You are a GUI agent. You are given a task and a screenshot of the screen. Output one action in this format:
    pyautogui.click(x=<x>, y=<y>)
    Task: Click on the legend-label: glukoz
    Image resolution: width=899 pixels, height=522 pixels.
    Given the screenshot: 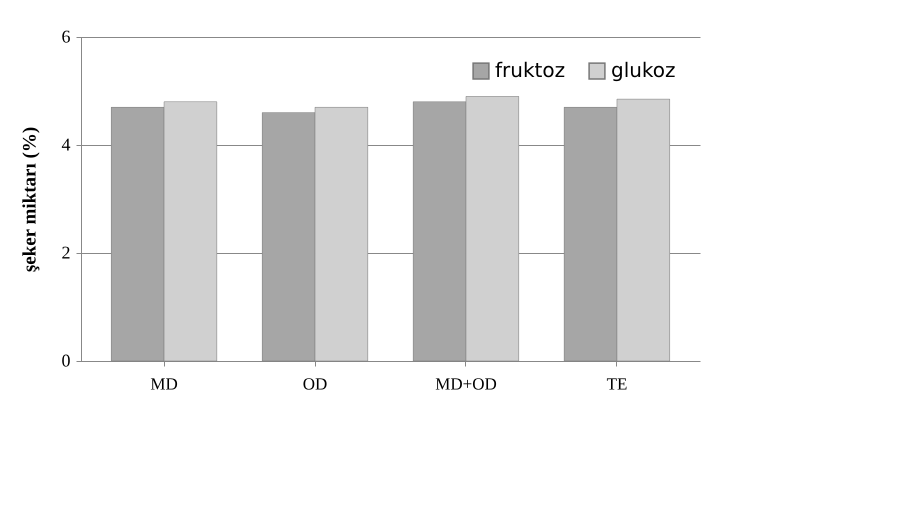 What is the action you would take?
    pyautogui.click(x=643, y=70)
    